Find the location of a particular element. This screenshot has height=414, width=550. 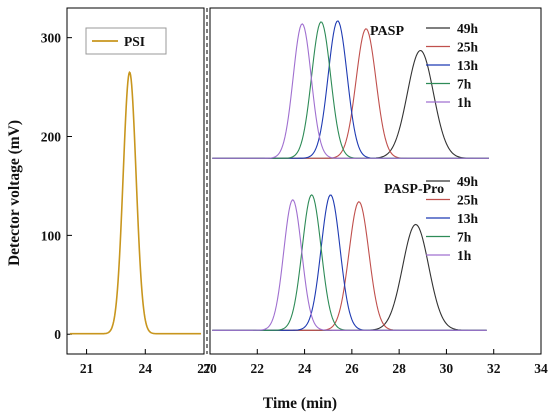

curve-pasp-pro-49h is located at coordinates (349, 277).